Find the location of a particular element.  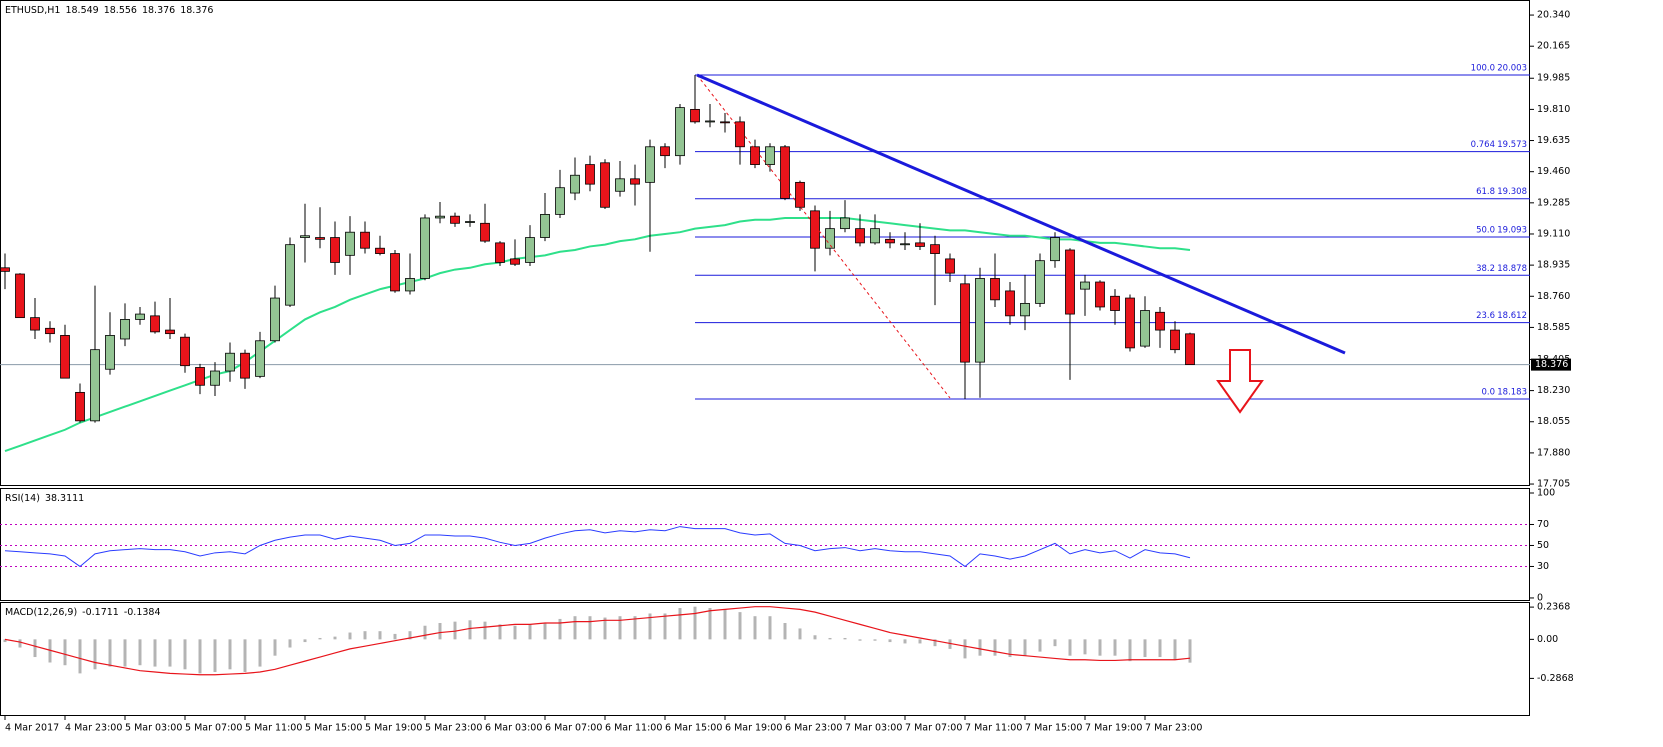

fib-level-label: 38.2 is located at coordinates (1485, 269).